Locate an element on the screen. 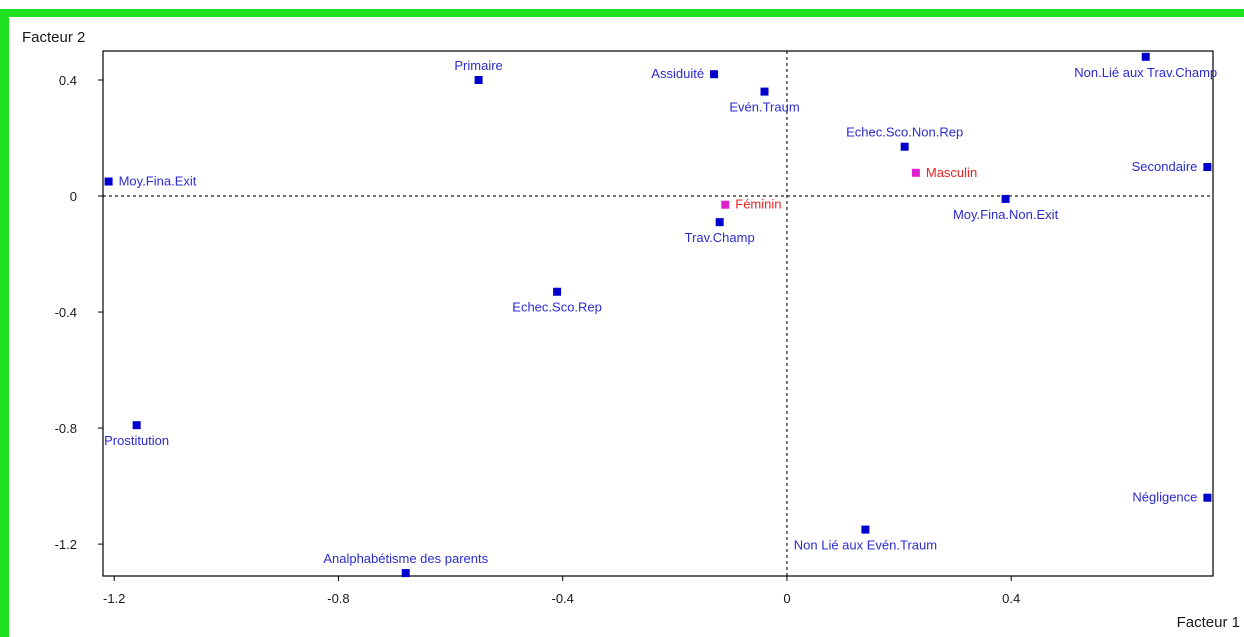 The width and height of the screenshot is (1244, 637). data-point: Moy.Fina.Exit is located at coordinates (150, 181).